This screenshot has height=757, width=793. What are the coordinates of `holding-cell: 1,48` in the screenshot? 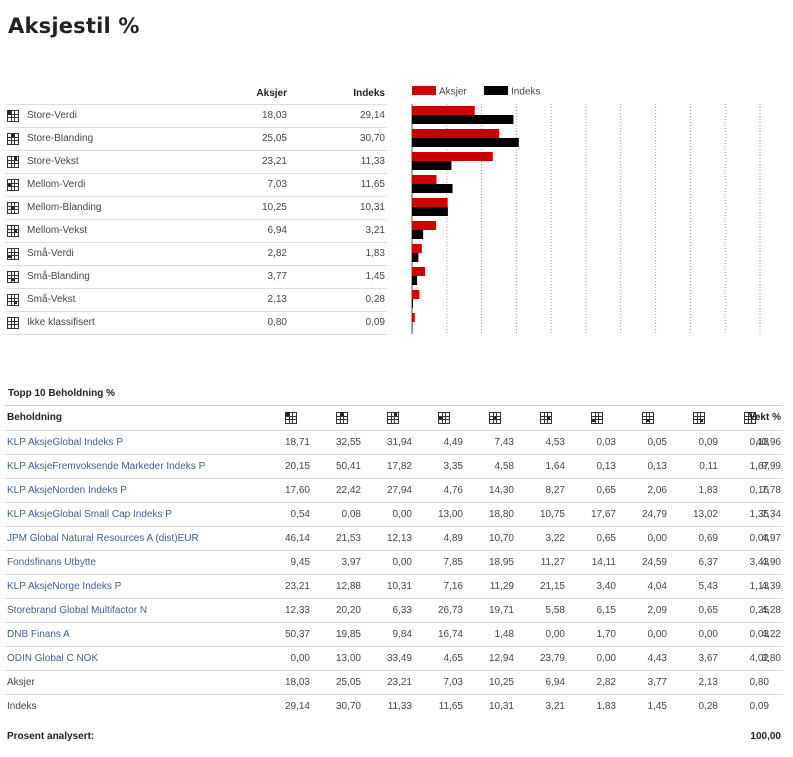 It's located at (504, 634).